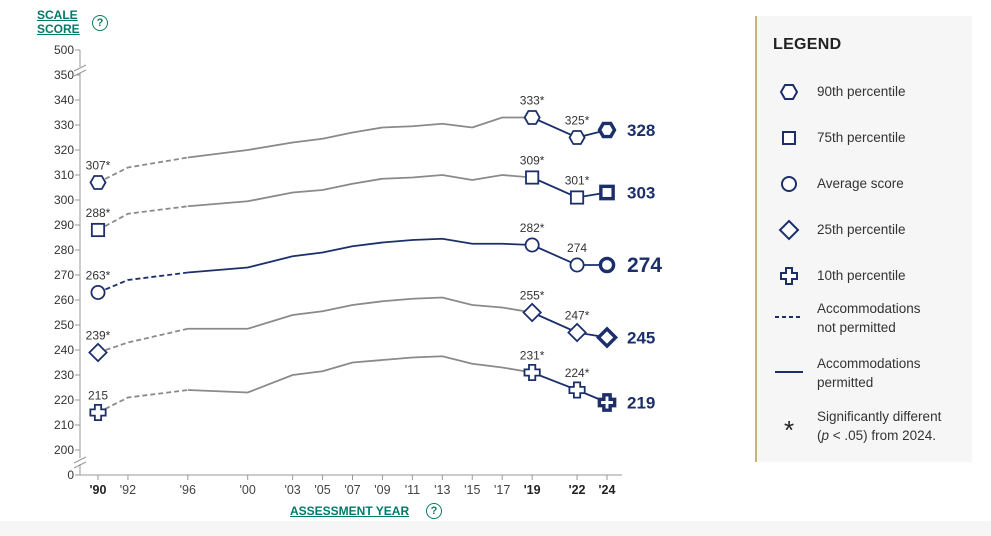  What do you see at coordinates (64, 50) in the screenshot?
I see `y-tick-label: 500` at bounding box center [64, 50].